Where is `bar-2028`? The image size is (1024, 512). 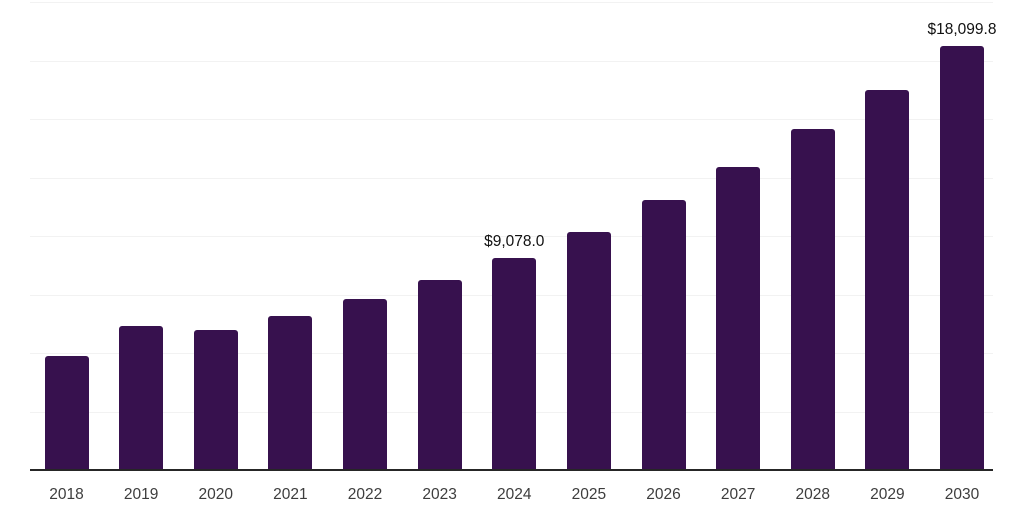 bar-2028 is located at coordinates (812, 299).